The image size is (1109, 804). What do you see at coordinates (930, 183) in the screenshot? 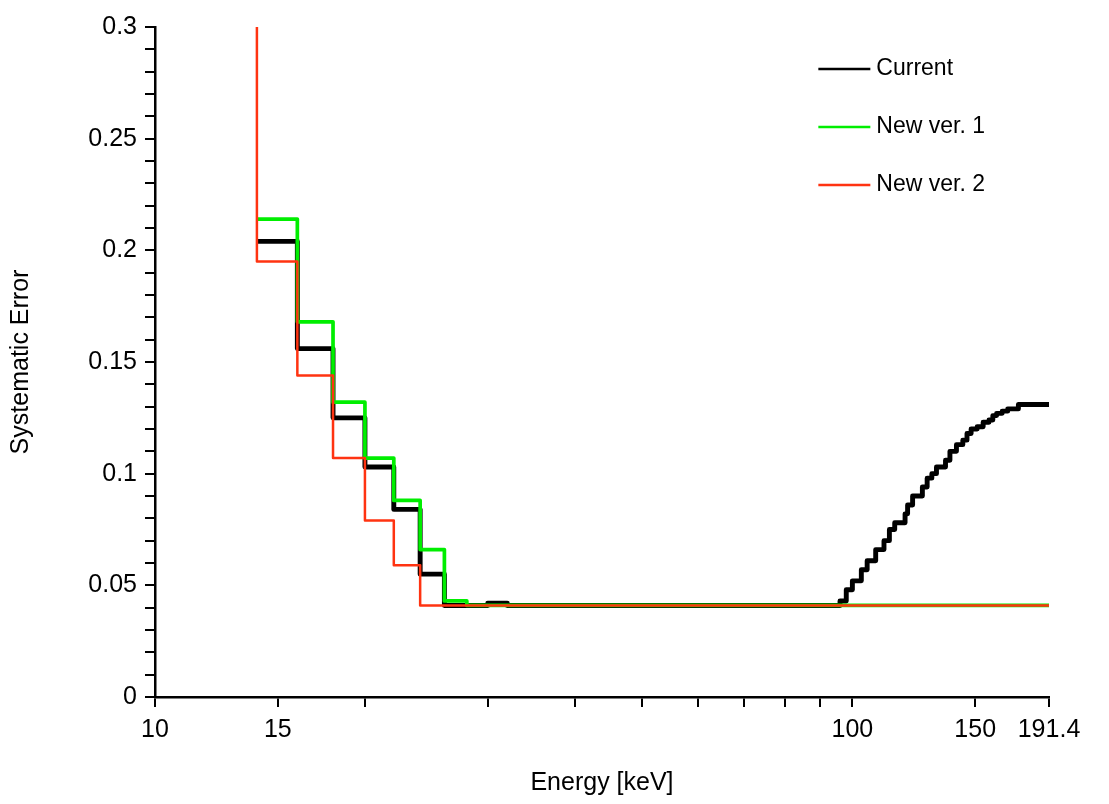
I see `legend-label: New ver. 2` at bounding box center [930, 183].